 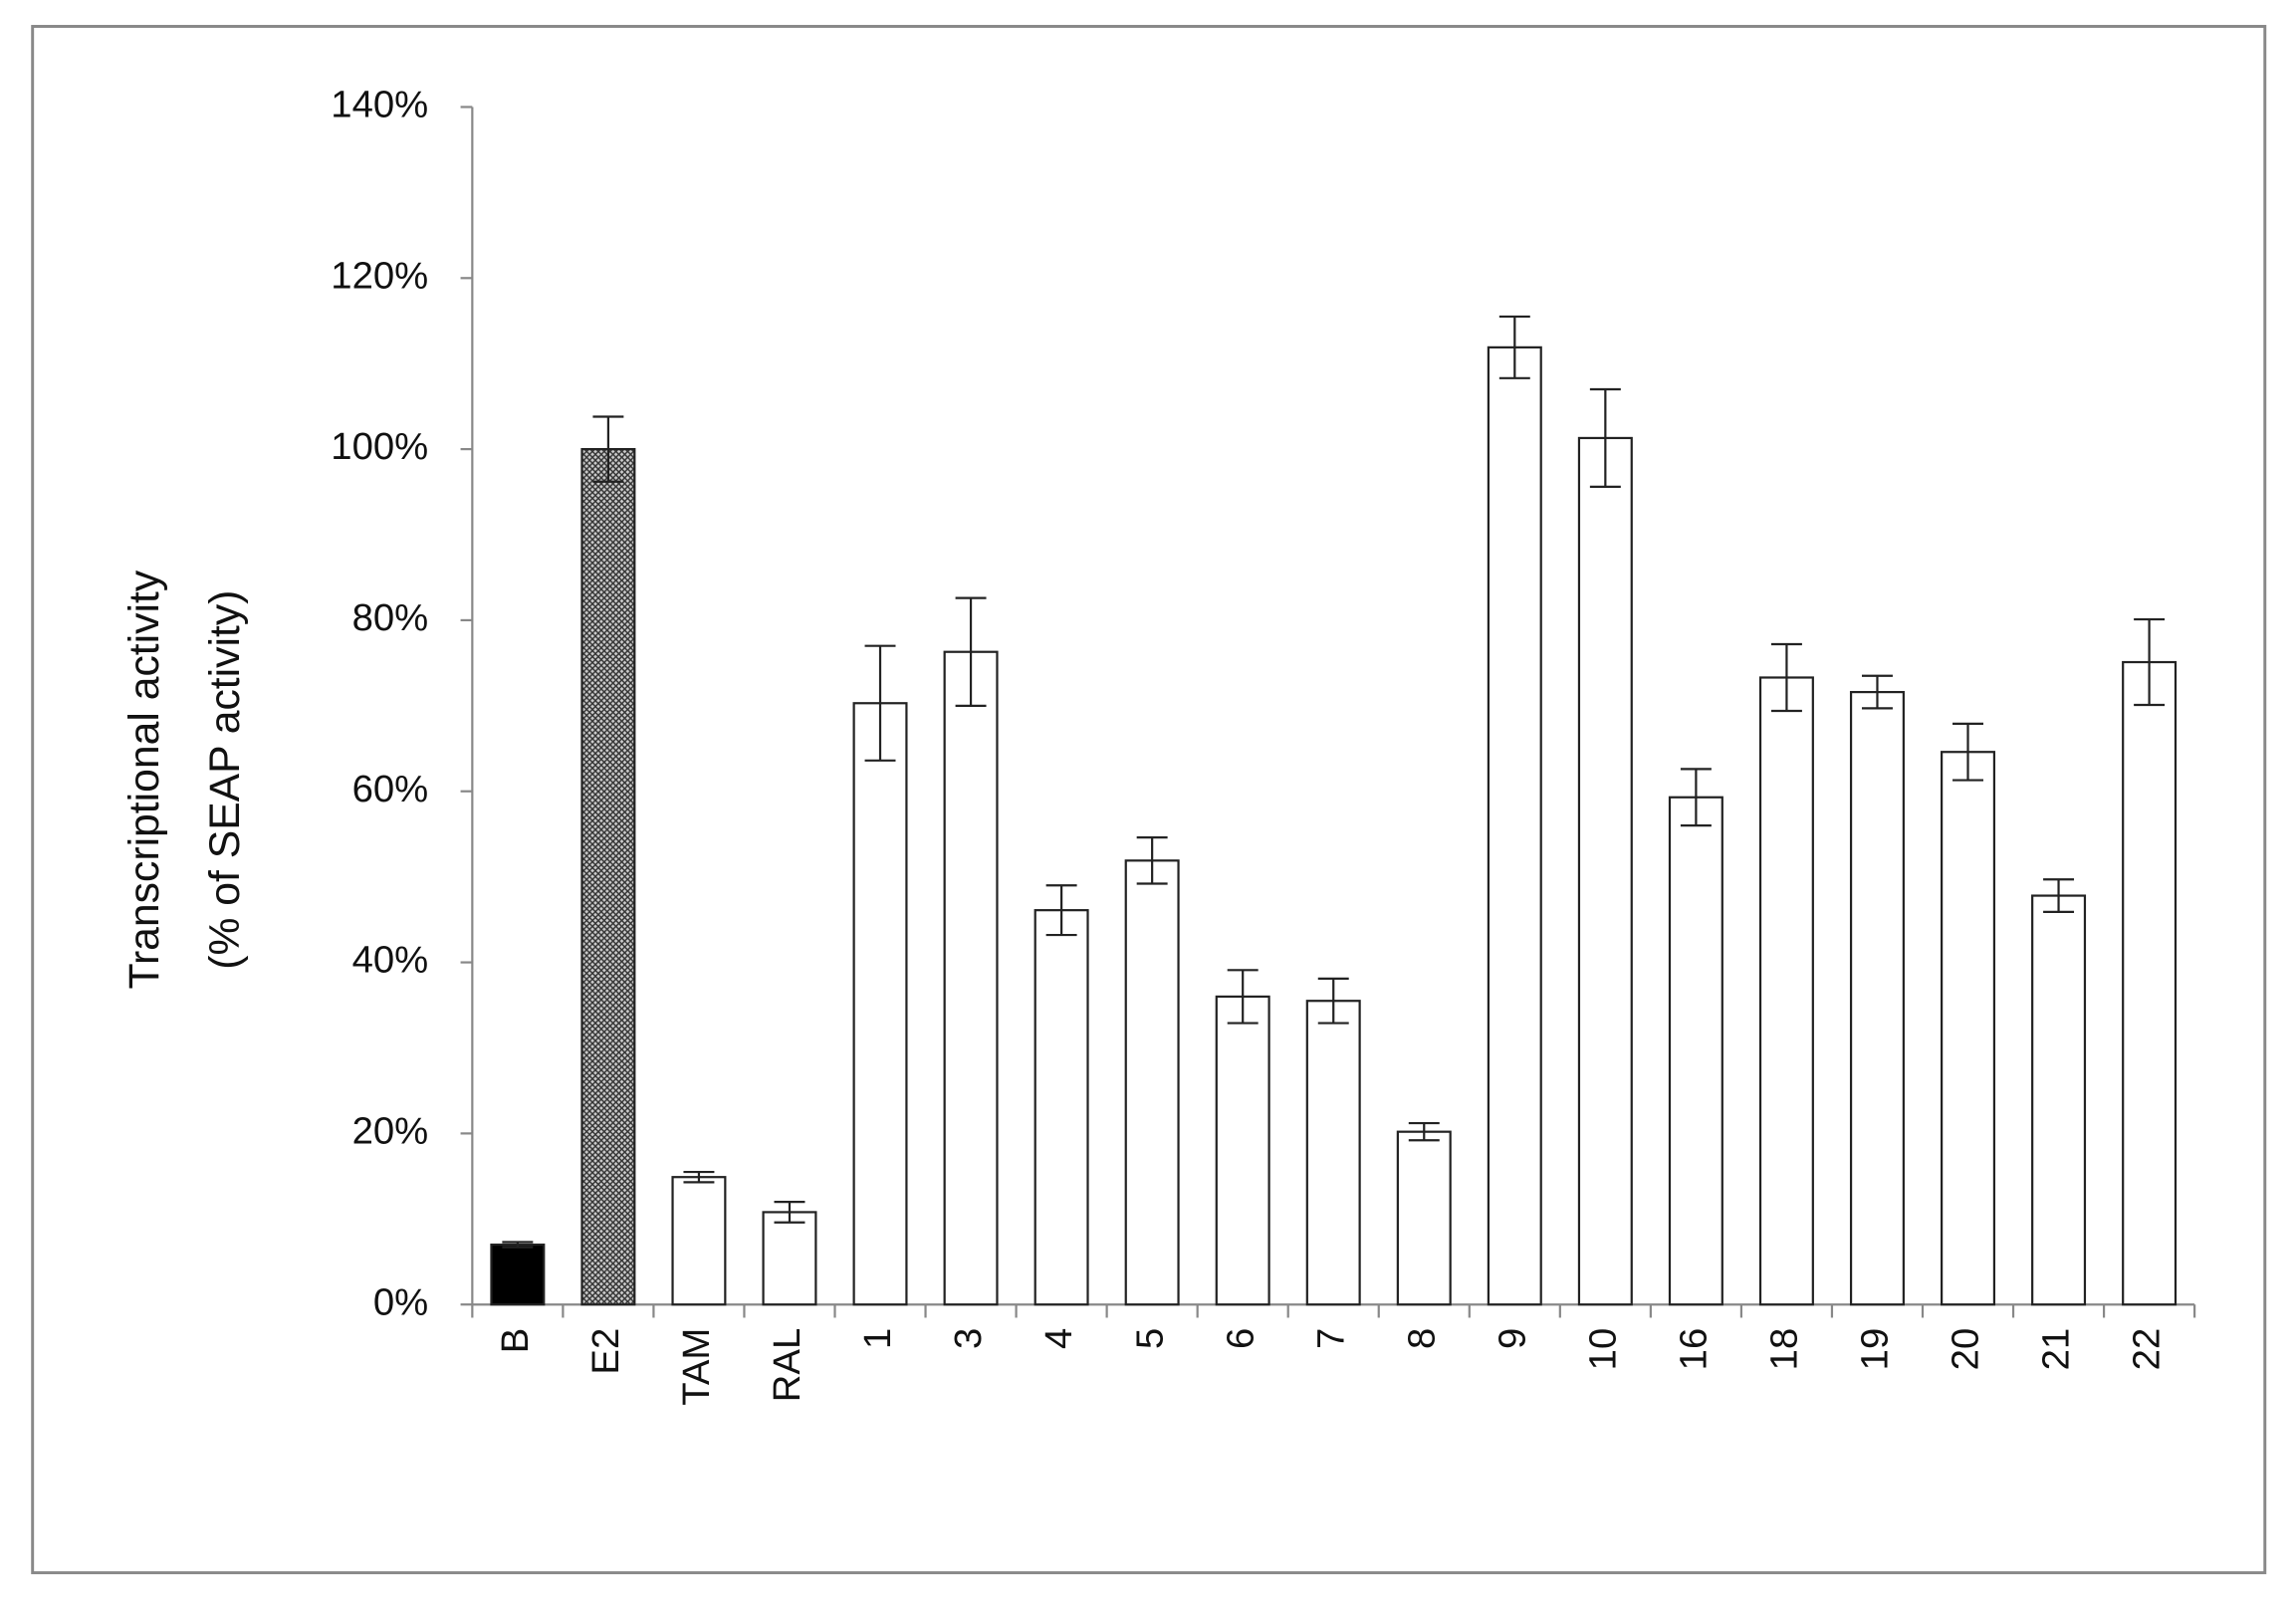 I want to click on x-tick-label: 18, so click(x=1784, y=1349).